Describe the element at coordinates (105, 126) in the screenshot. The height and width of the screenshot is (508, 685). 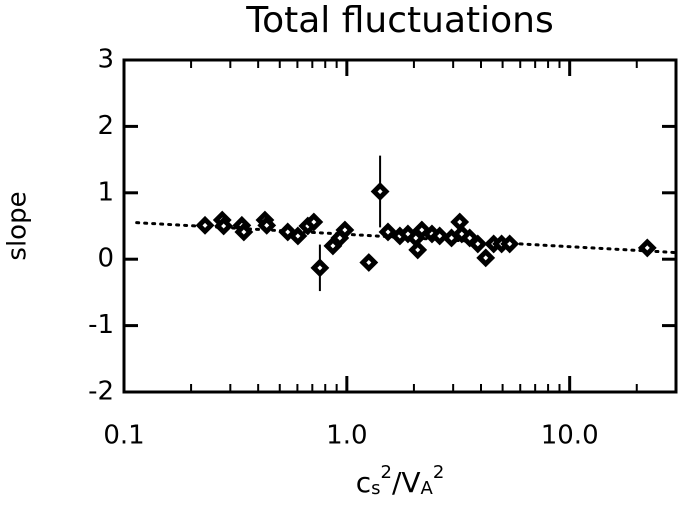
I see `y-tick-label: 2` at that location.